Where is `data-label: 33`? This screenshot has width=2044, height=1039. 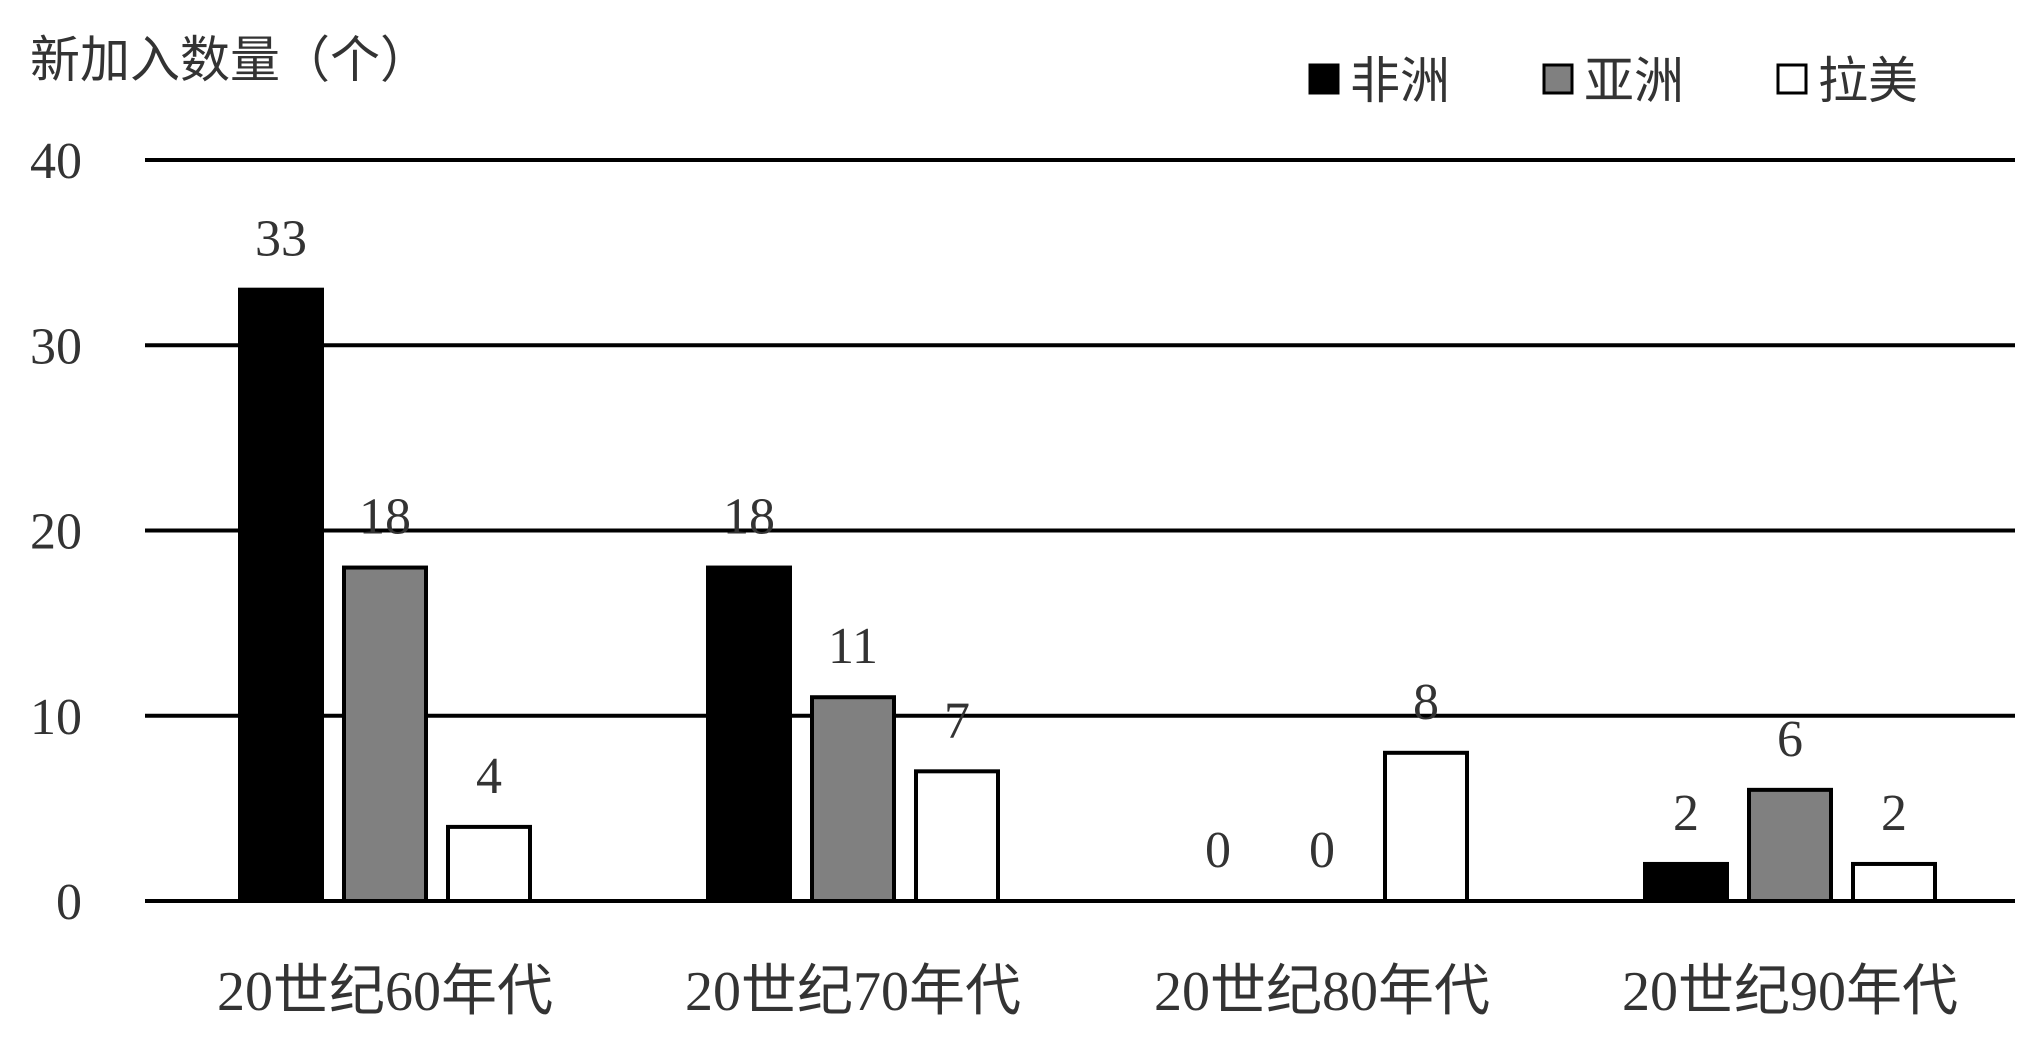 data-label: 33 is located at coordinates (281, 239).